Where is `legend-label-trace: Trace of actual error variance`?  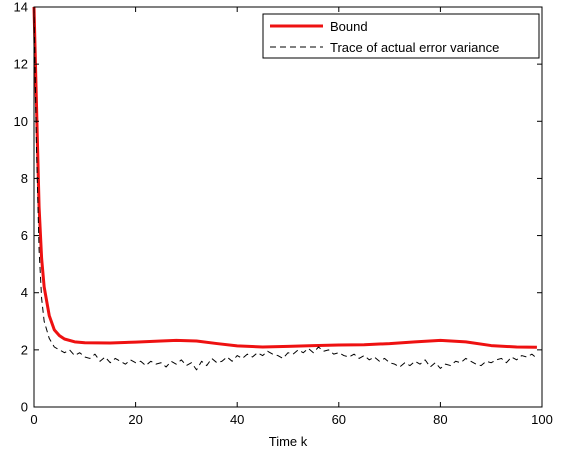 legend-label-trace: Trace of actual error variance is located at coordinates (414, 47).